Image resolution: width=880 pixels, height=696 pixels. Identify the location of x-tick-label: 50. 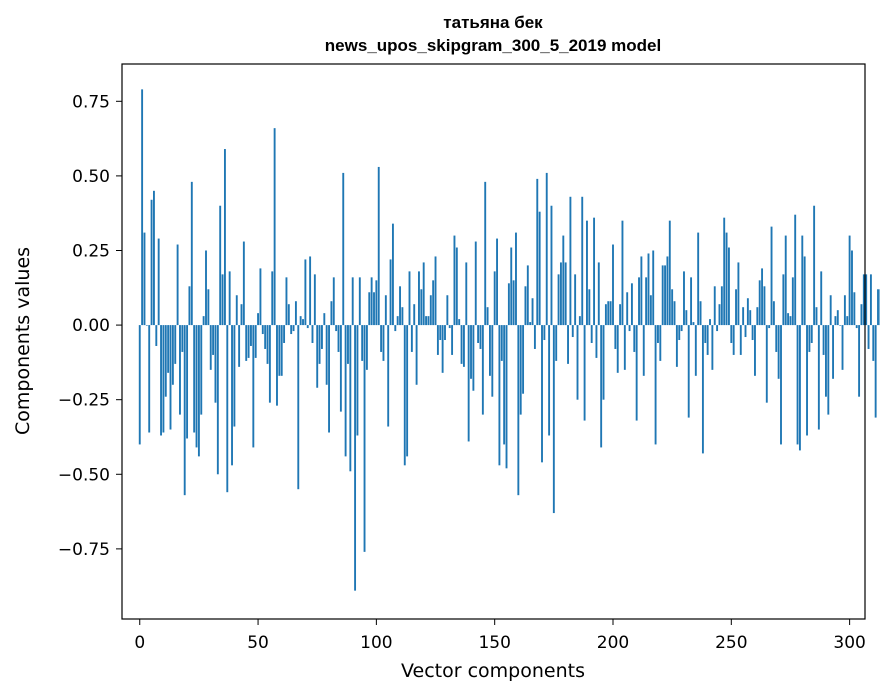
(258, 643).